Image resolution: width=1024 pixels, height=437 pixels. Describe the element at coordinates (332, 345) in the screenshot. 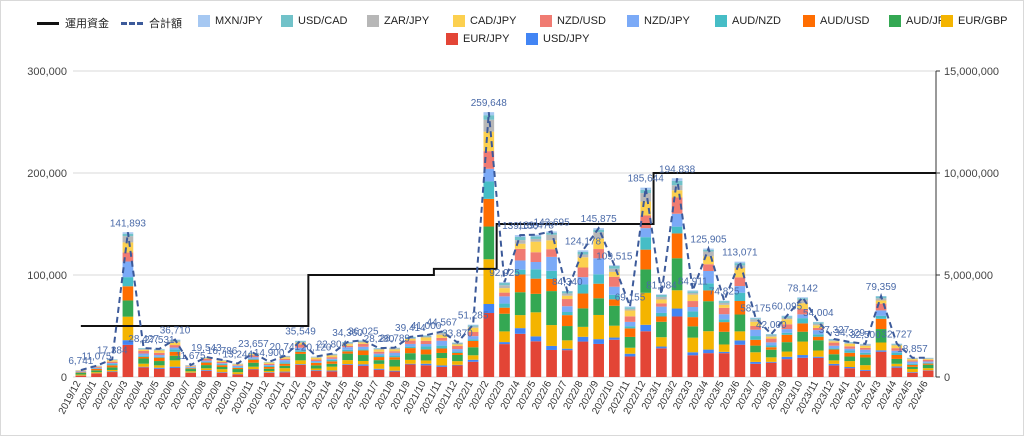

I see `total-data-label: 22,804` at that location.